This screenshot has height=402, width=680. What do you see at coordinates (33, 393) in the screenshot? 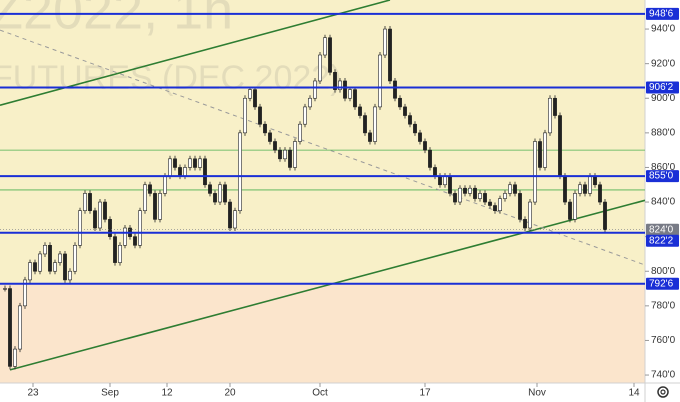
I see `x-tick-label: 23` at bounding box center [33, 393].